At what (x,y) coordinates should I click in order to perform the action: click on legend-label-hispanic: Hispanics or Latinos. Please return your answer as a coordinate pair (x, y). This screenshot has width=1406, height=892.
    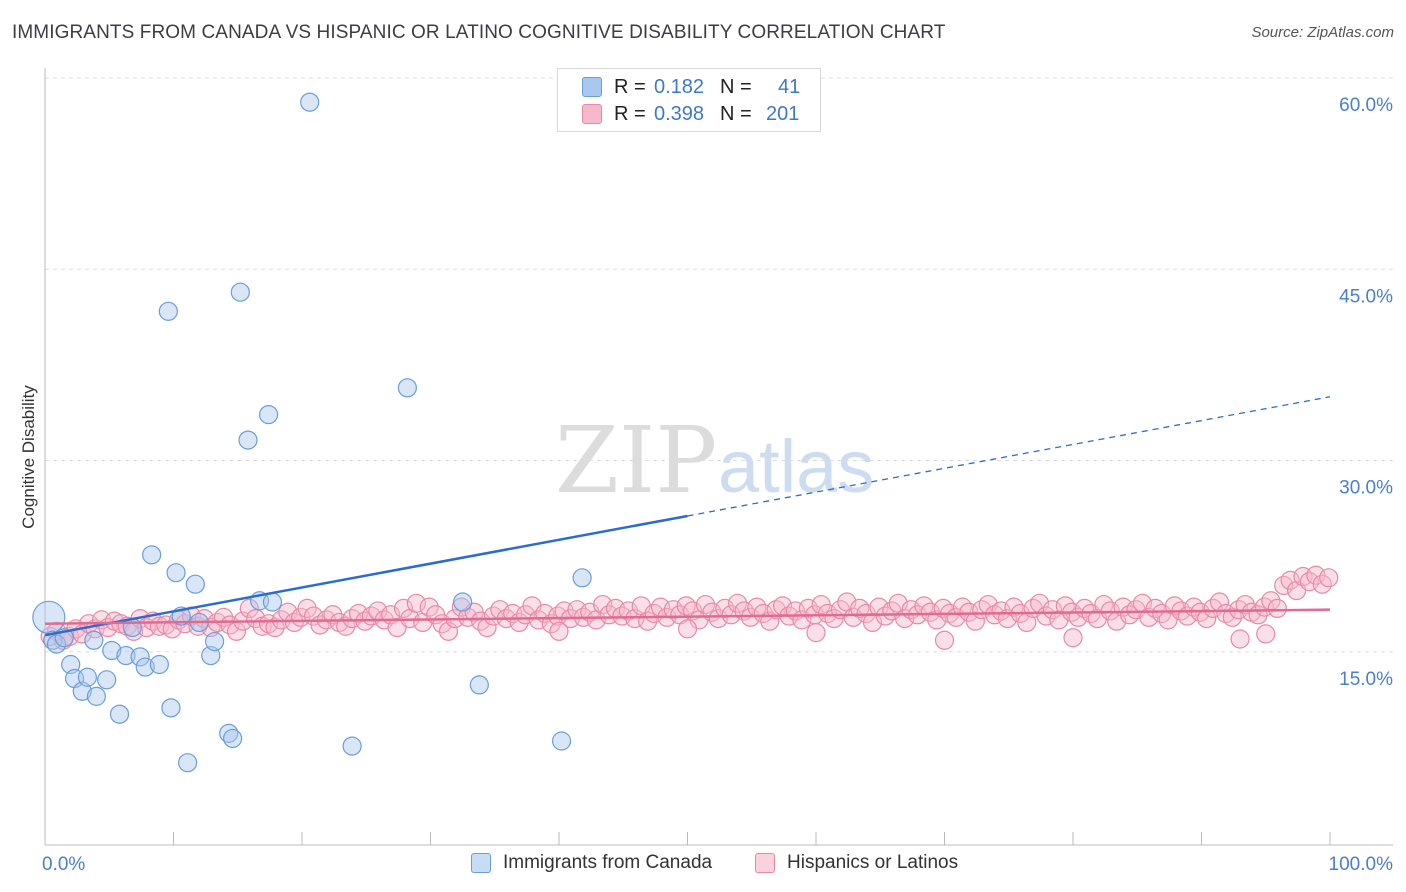
    Looking at the image, I should click on (873, 862).